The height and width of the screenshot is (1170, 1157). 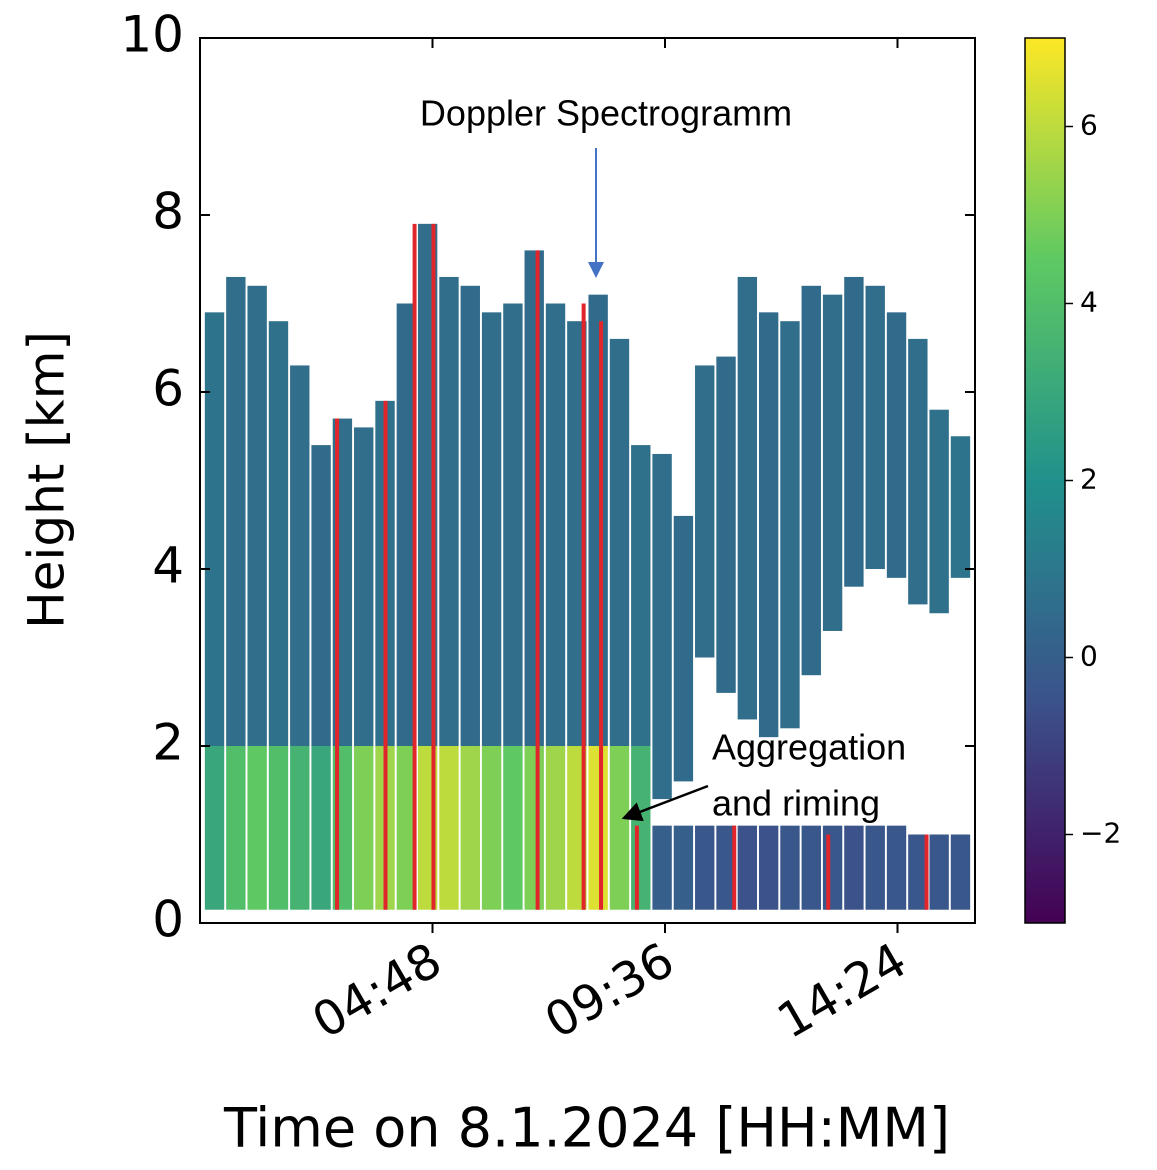 I want to click on colorbar-tick-label: −2, so click(x=1100, y=833).